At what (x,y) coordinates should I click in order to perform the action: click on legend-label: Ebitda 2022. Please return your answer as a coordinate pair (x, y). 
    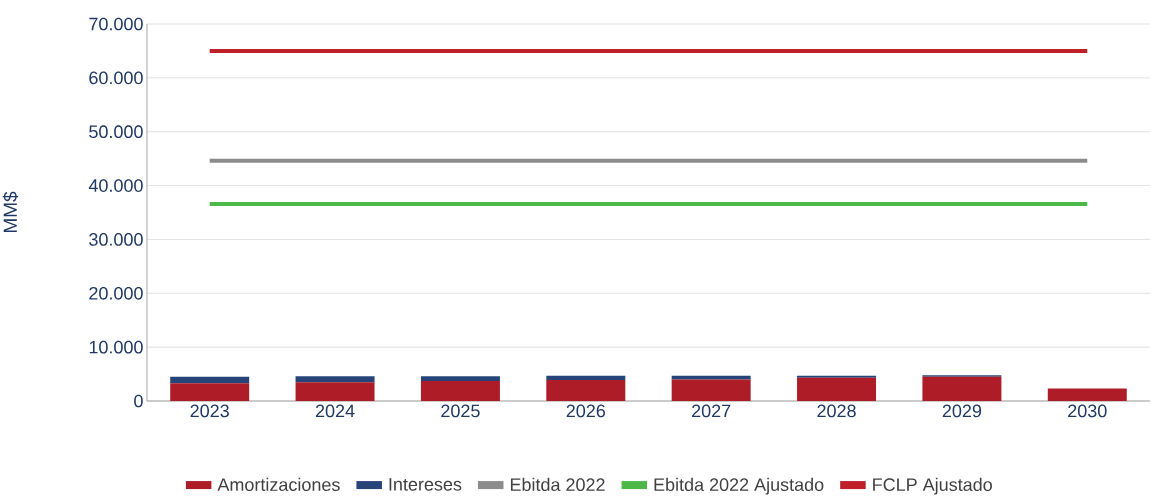
    Looking at the image, I should click on (557, 484).